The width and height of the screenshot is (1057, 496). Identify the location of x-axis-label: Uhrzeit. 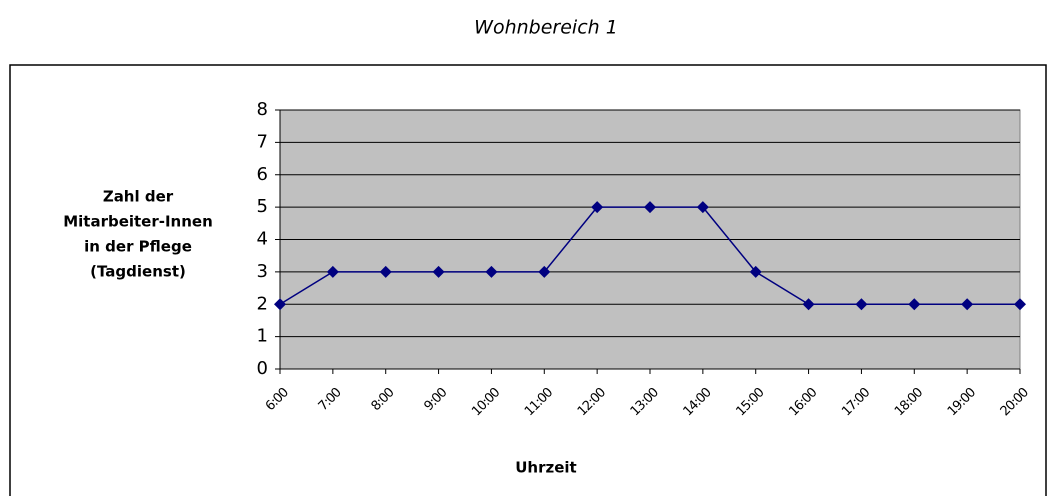
(545, 468).